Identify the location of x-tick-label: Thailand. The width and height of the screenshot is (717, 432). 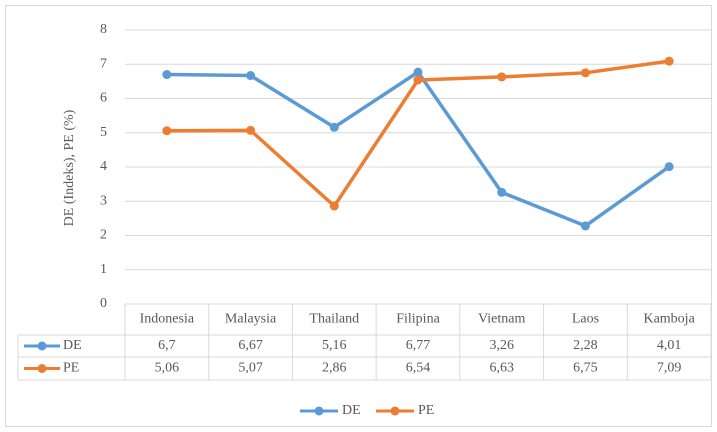
(334, 319).